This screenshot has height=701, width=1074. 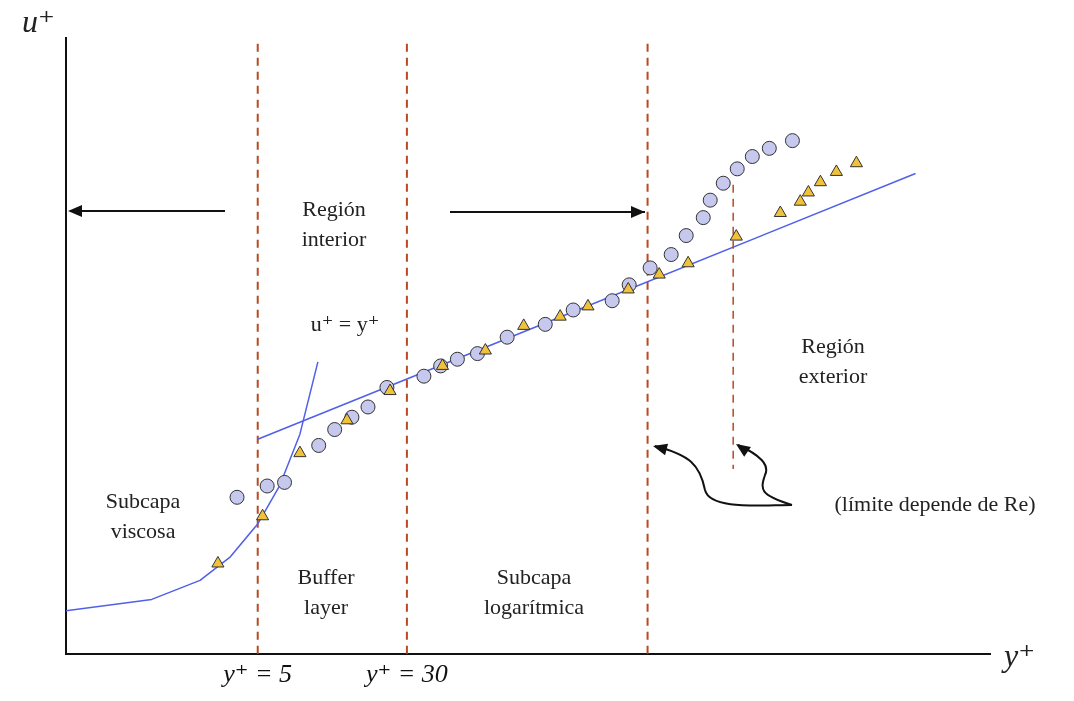 I want to click on x-tick-label: y⁺ = 30, so click(x=405, y=674).